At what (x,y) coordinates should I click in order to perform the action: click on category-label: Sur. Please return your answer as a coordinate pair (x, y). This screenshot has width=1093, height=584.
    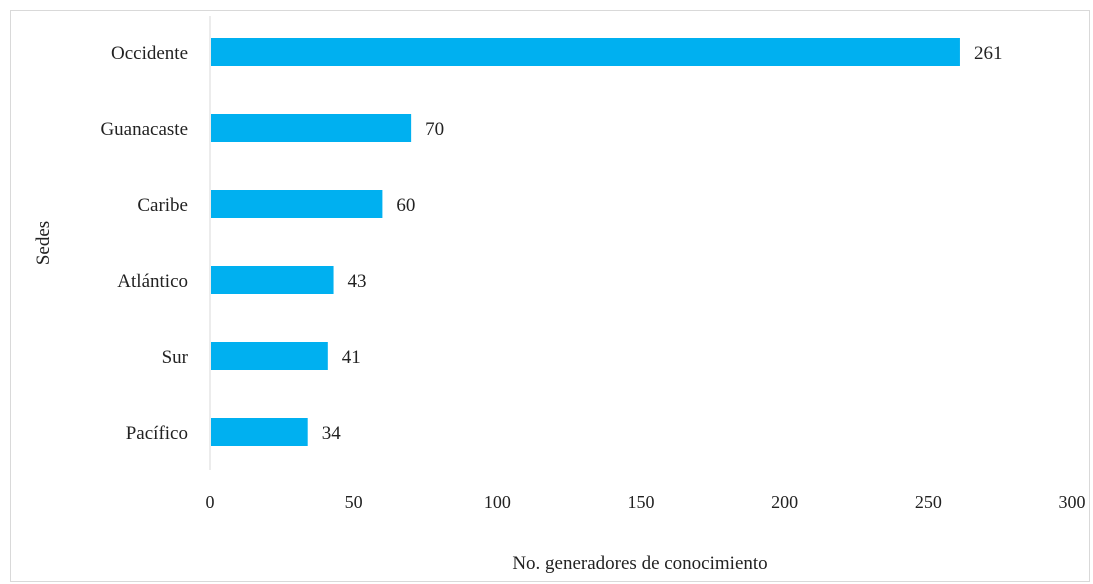
    Looking at the image, I should click on (175, 357).